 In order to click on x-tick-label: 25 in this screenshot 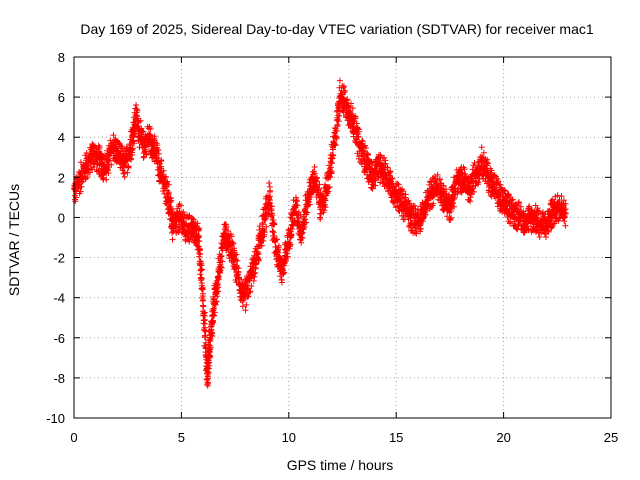, I will do `click(611, 437)`.